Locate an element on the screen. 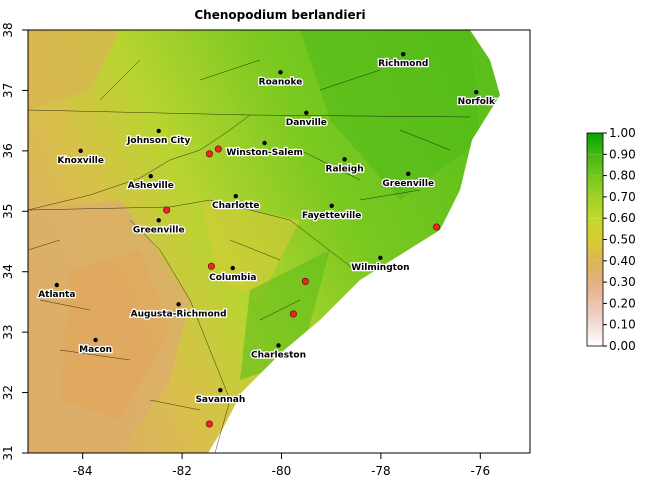 Image resolution: width=645 pixels, height=486 pixels. colorbar-tick-label: 0.30 is located at coordinates (622, 282).